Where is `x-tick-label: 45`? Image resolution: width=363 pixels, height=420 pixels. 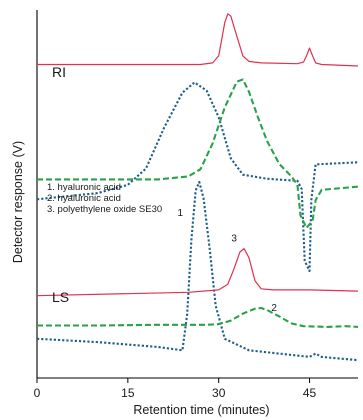 x-tick-label: 45 is located at coordinates (310, 393).